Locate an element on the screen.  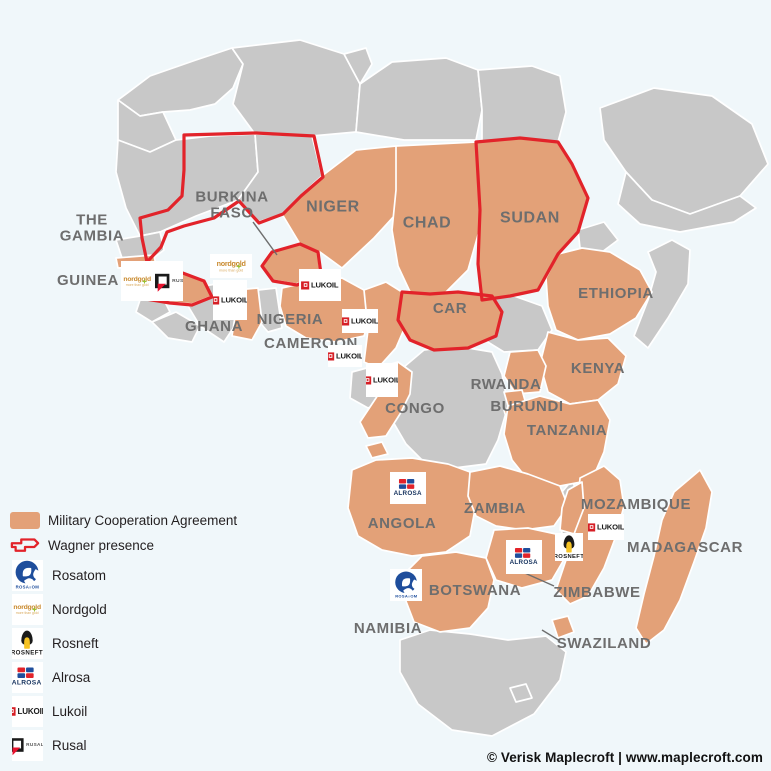
legend-key-orange-swatch is located at coordinates (25, 521).